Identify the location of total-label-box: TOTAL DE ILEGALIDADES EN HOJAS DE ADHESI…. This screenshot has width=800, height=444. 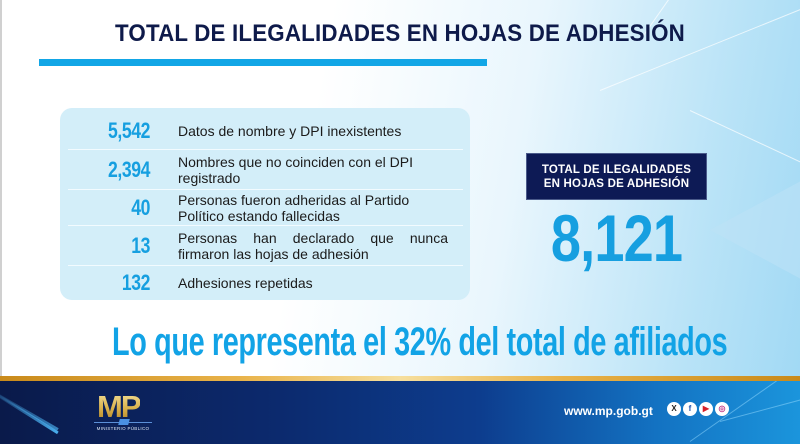
(616, 176).